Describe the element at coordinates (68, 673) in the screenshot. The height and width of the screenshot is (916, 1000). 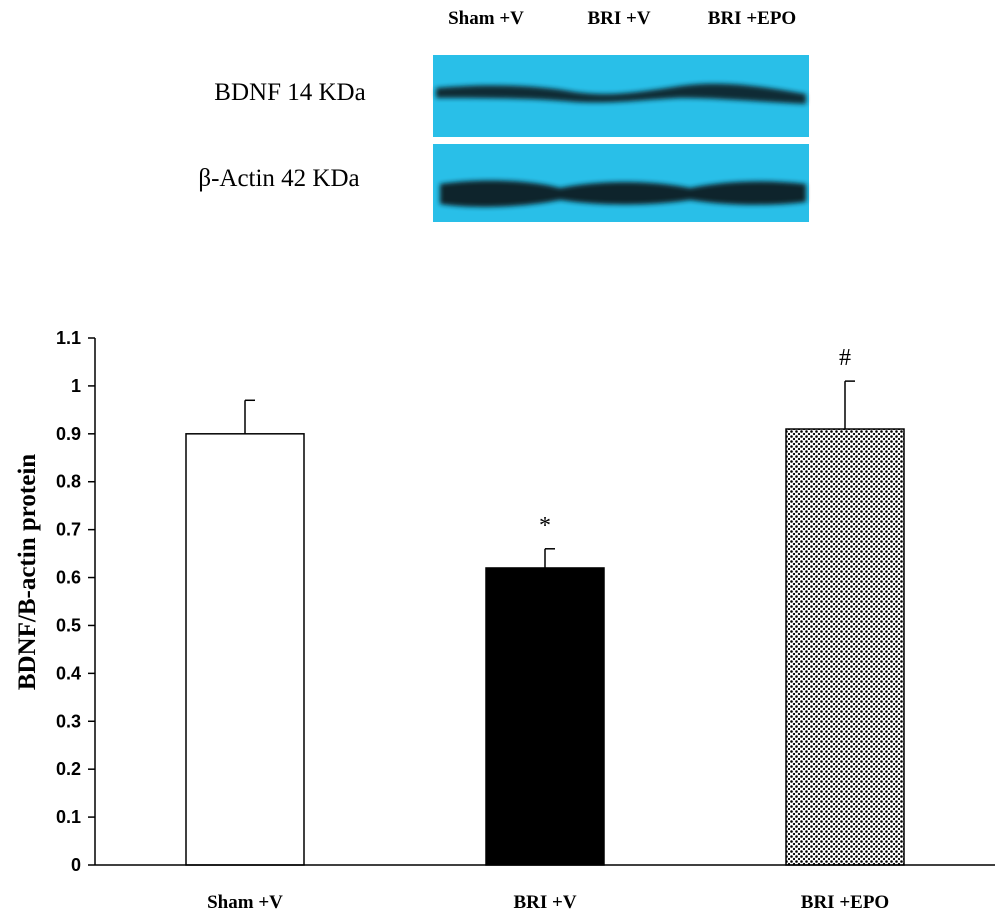
I see `y-tick-label: 0.4` at that location.